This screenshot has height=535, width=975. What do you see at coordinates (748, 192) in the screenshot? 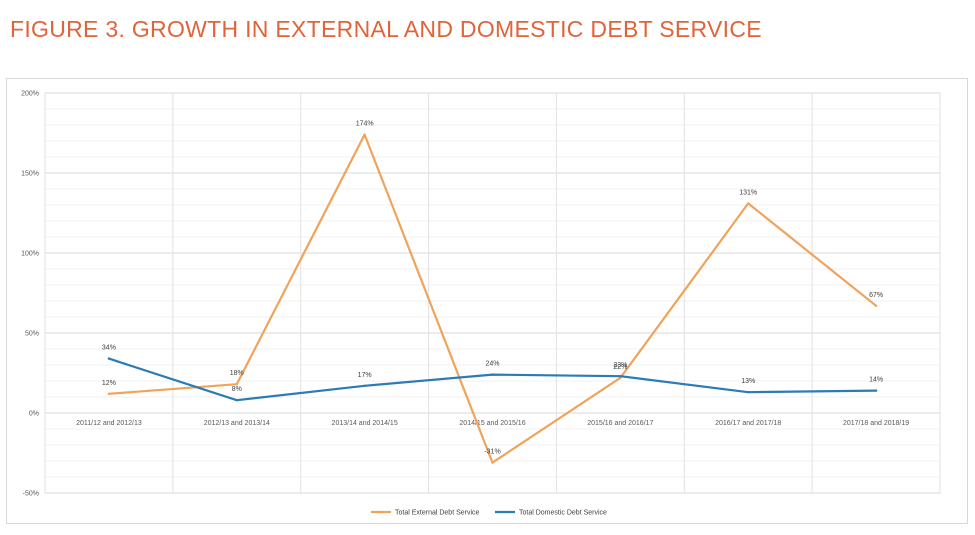
I see `data-label: 131%` at bounding box center [748, 192].